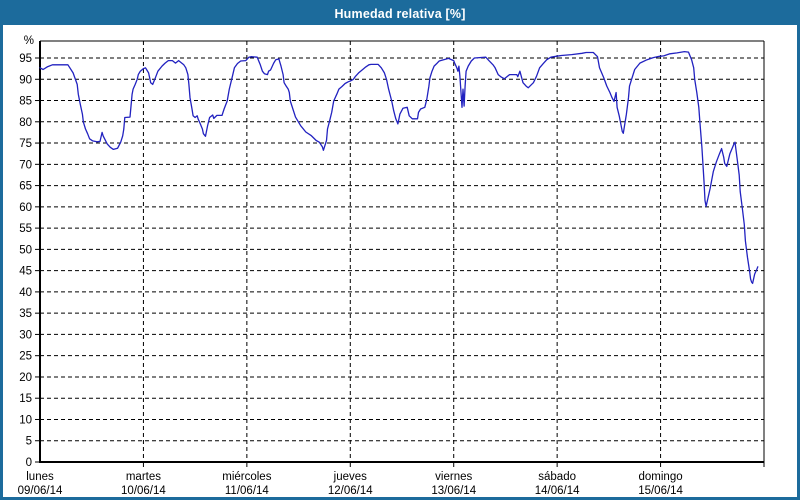 The image size is (800, 500). I want to click on y-tick-label: 10, so click(25, 420).